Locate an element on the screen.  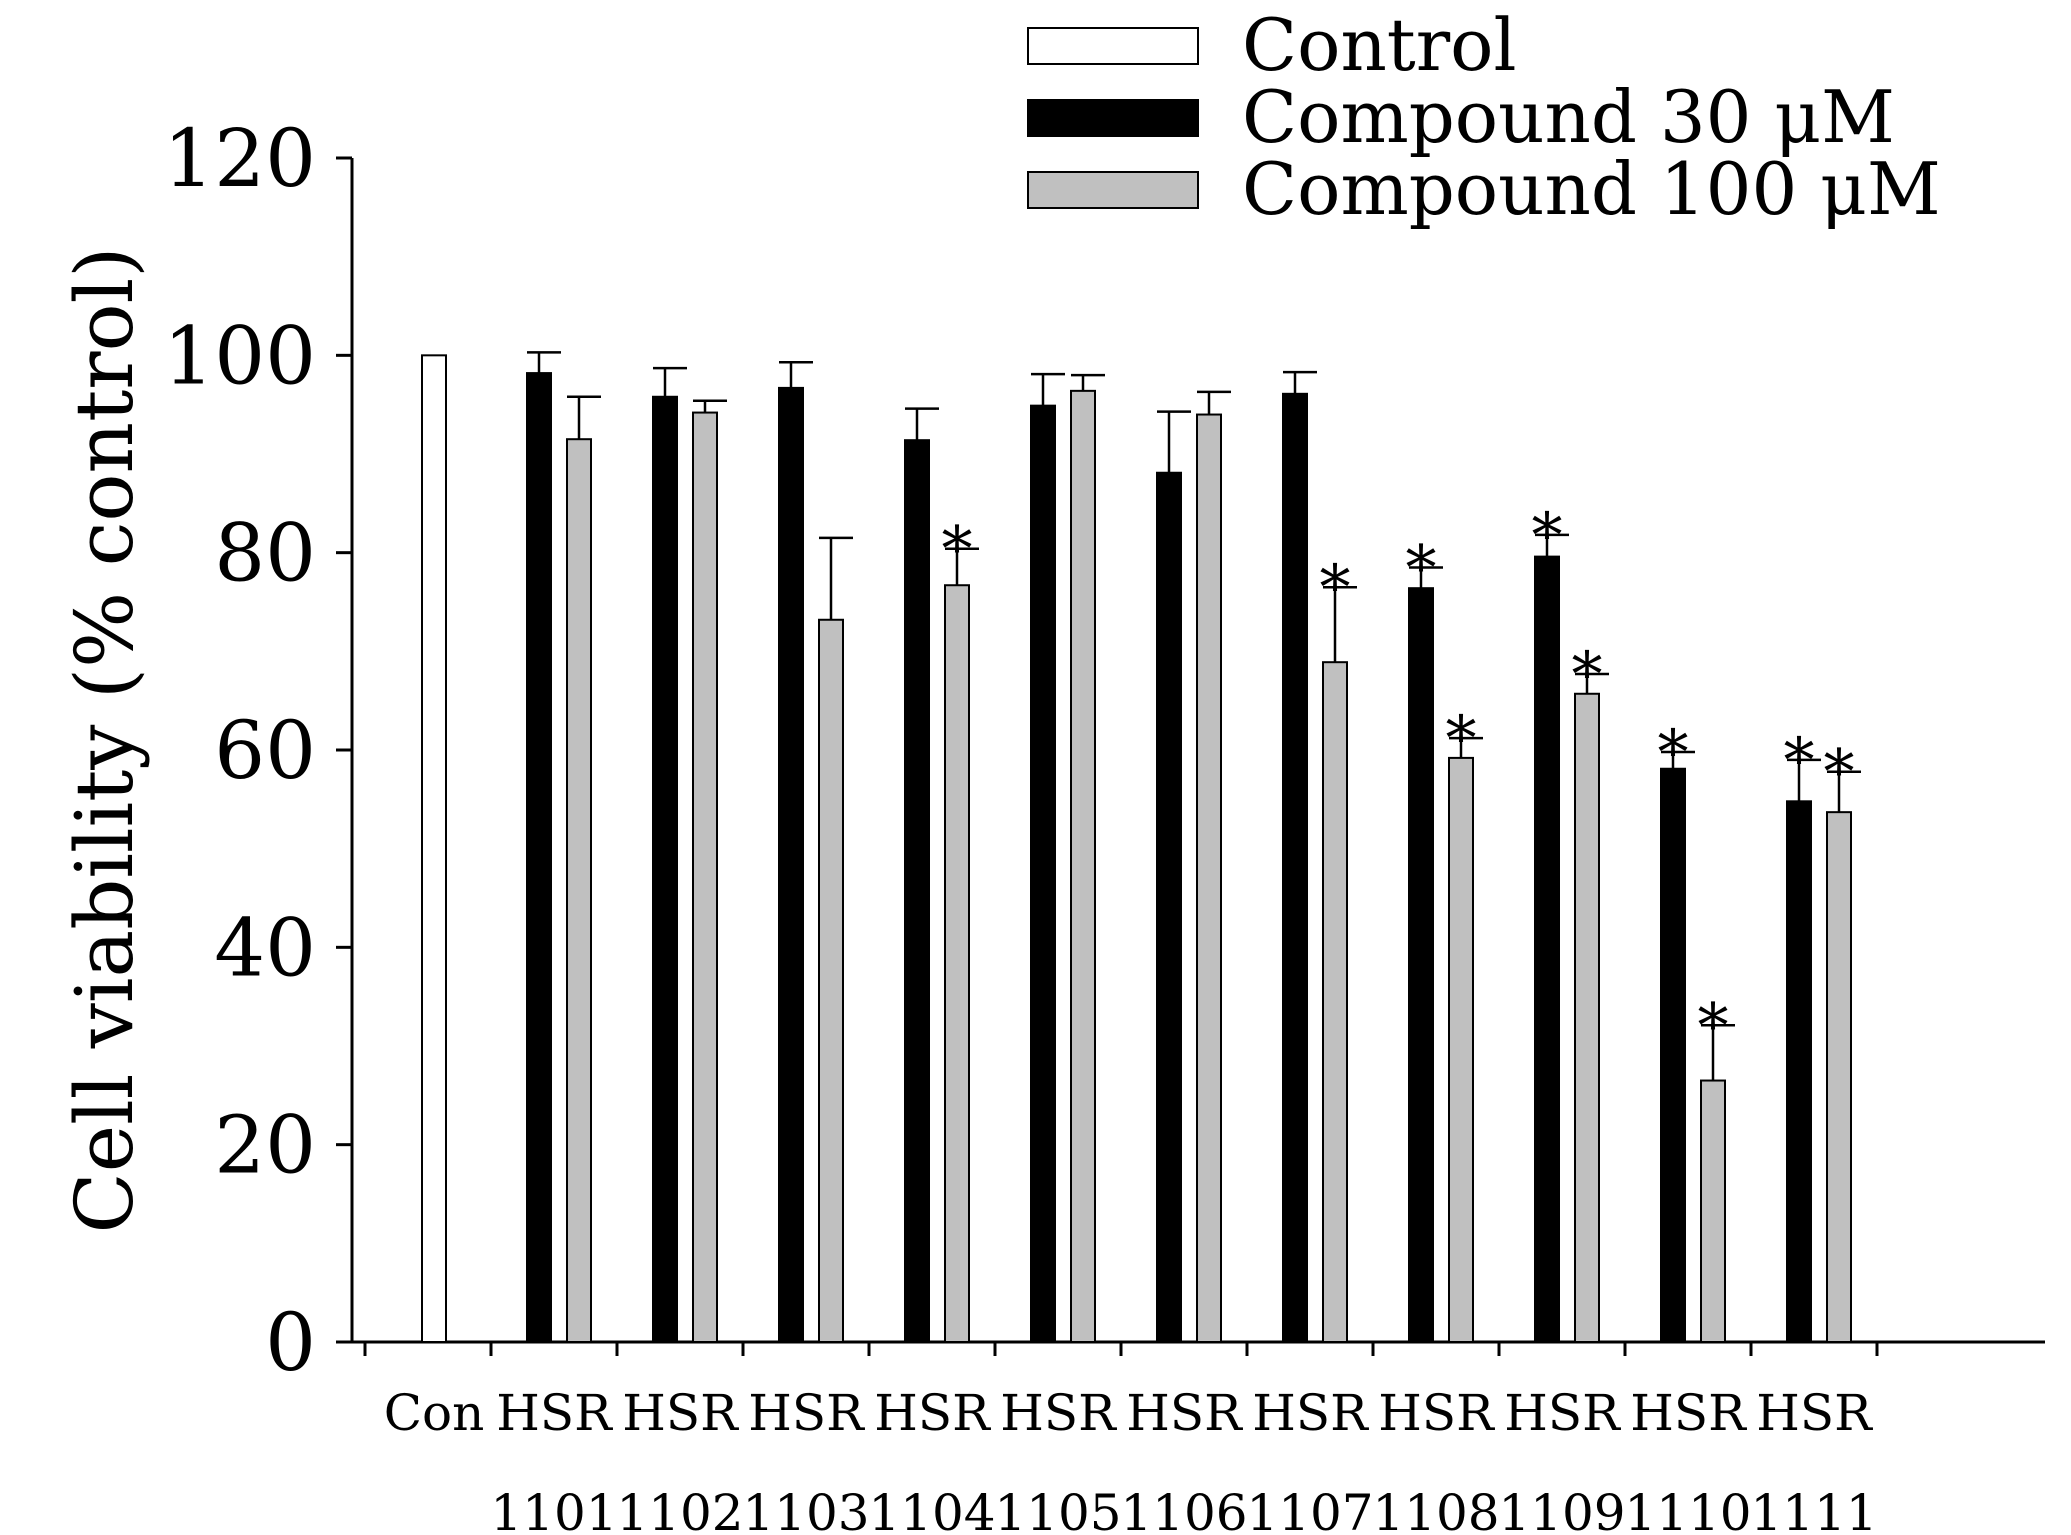
x-tick-label: 1105 is located at coordinates (1057, 1509).